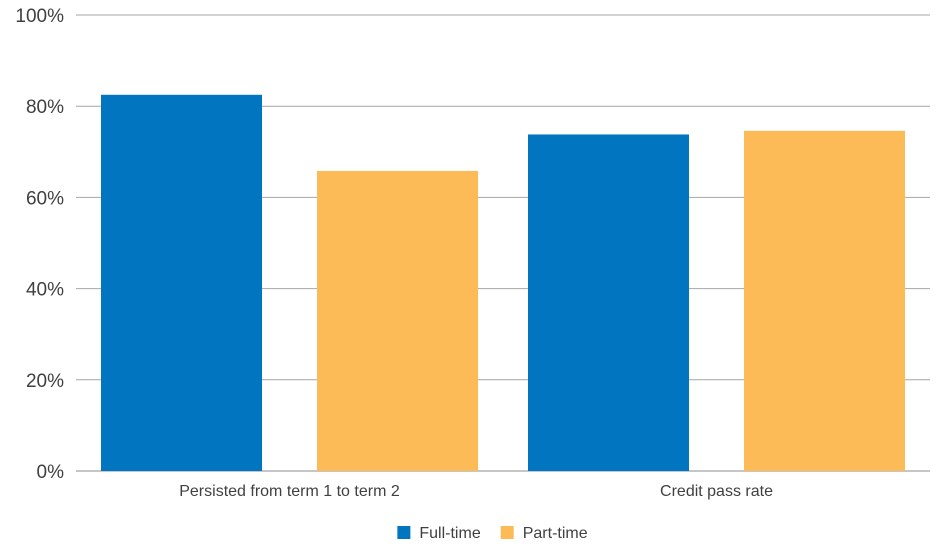  I want to click on x-category-label: Persisted from term 1 to term 2, so click(289, 491).